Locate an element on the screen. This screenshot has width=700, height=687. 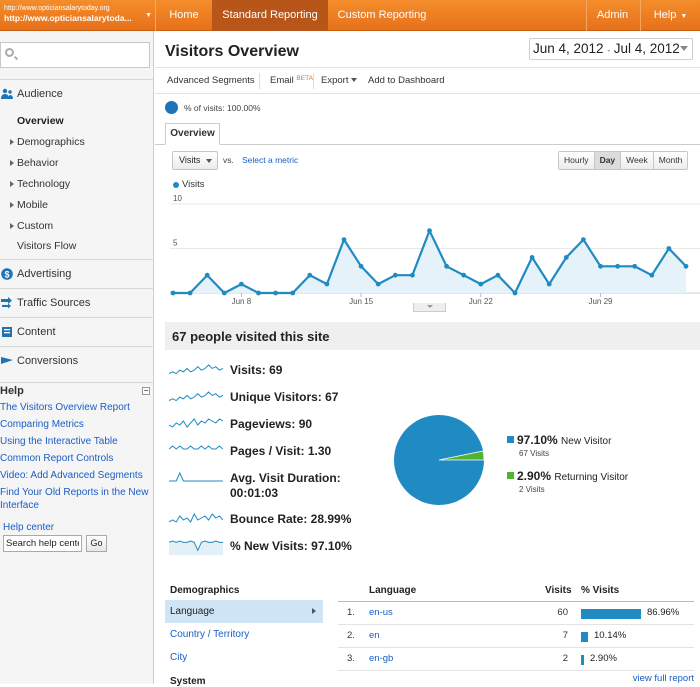
nav-custom-reporting: Custom Reporting is located at coordinates (382, 15).